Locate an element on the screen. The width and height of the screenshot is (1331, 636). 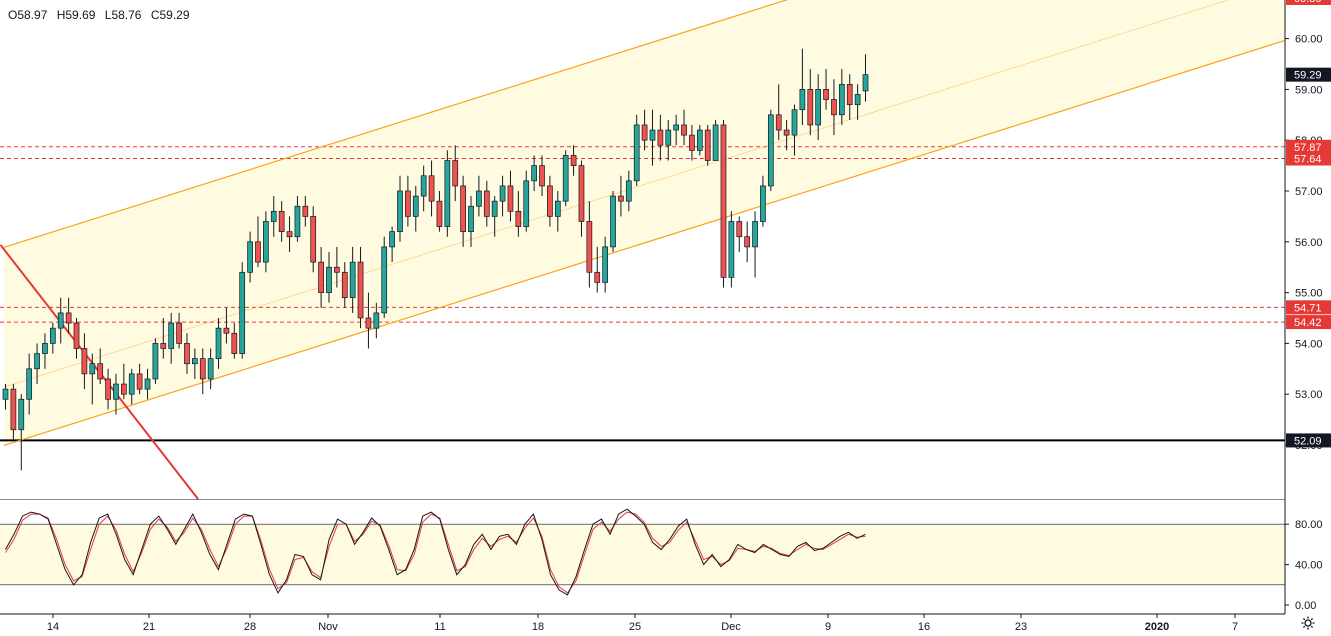
close-value: C59.29 is located at coordinates (170, 15).